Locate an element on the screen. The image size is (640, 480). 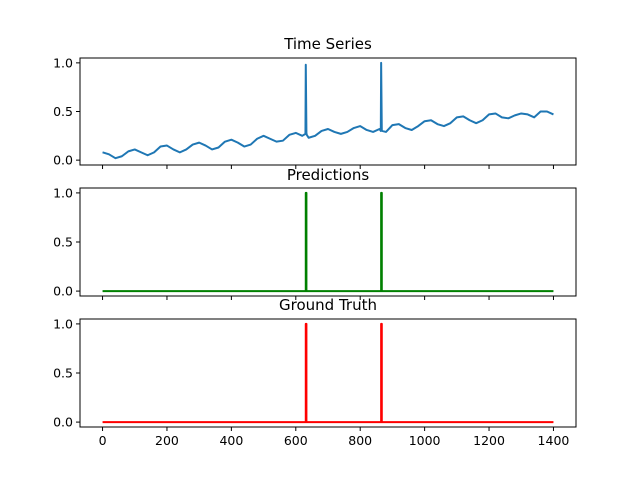
x-tick-label: 0 is located at coordinates (103, 440).